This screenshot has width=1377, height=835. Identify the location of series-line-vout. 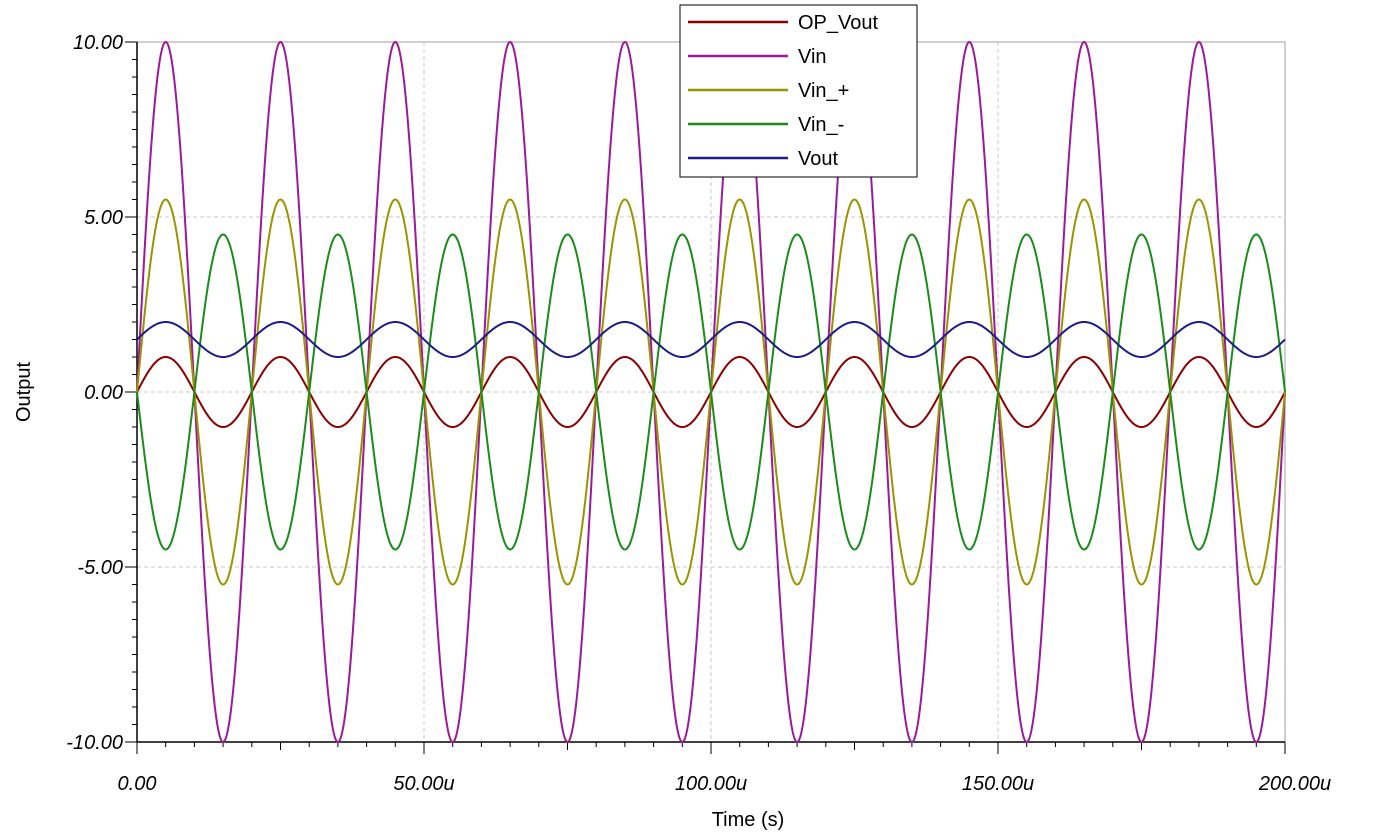
(711, 339).